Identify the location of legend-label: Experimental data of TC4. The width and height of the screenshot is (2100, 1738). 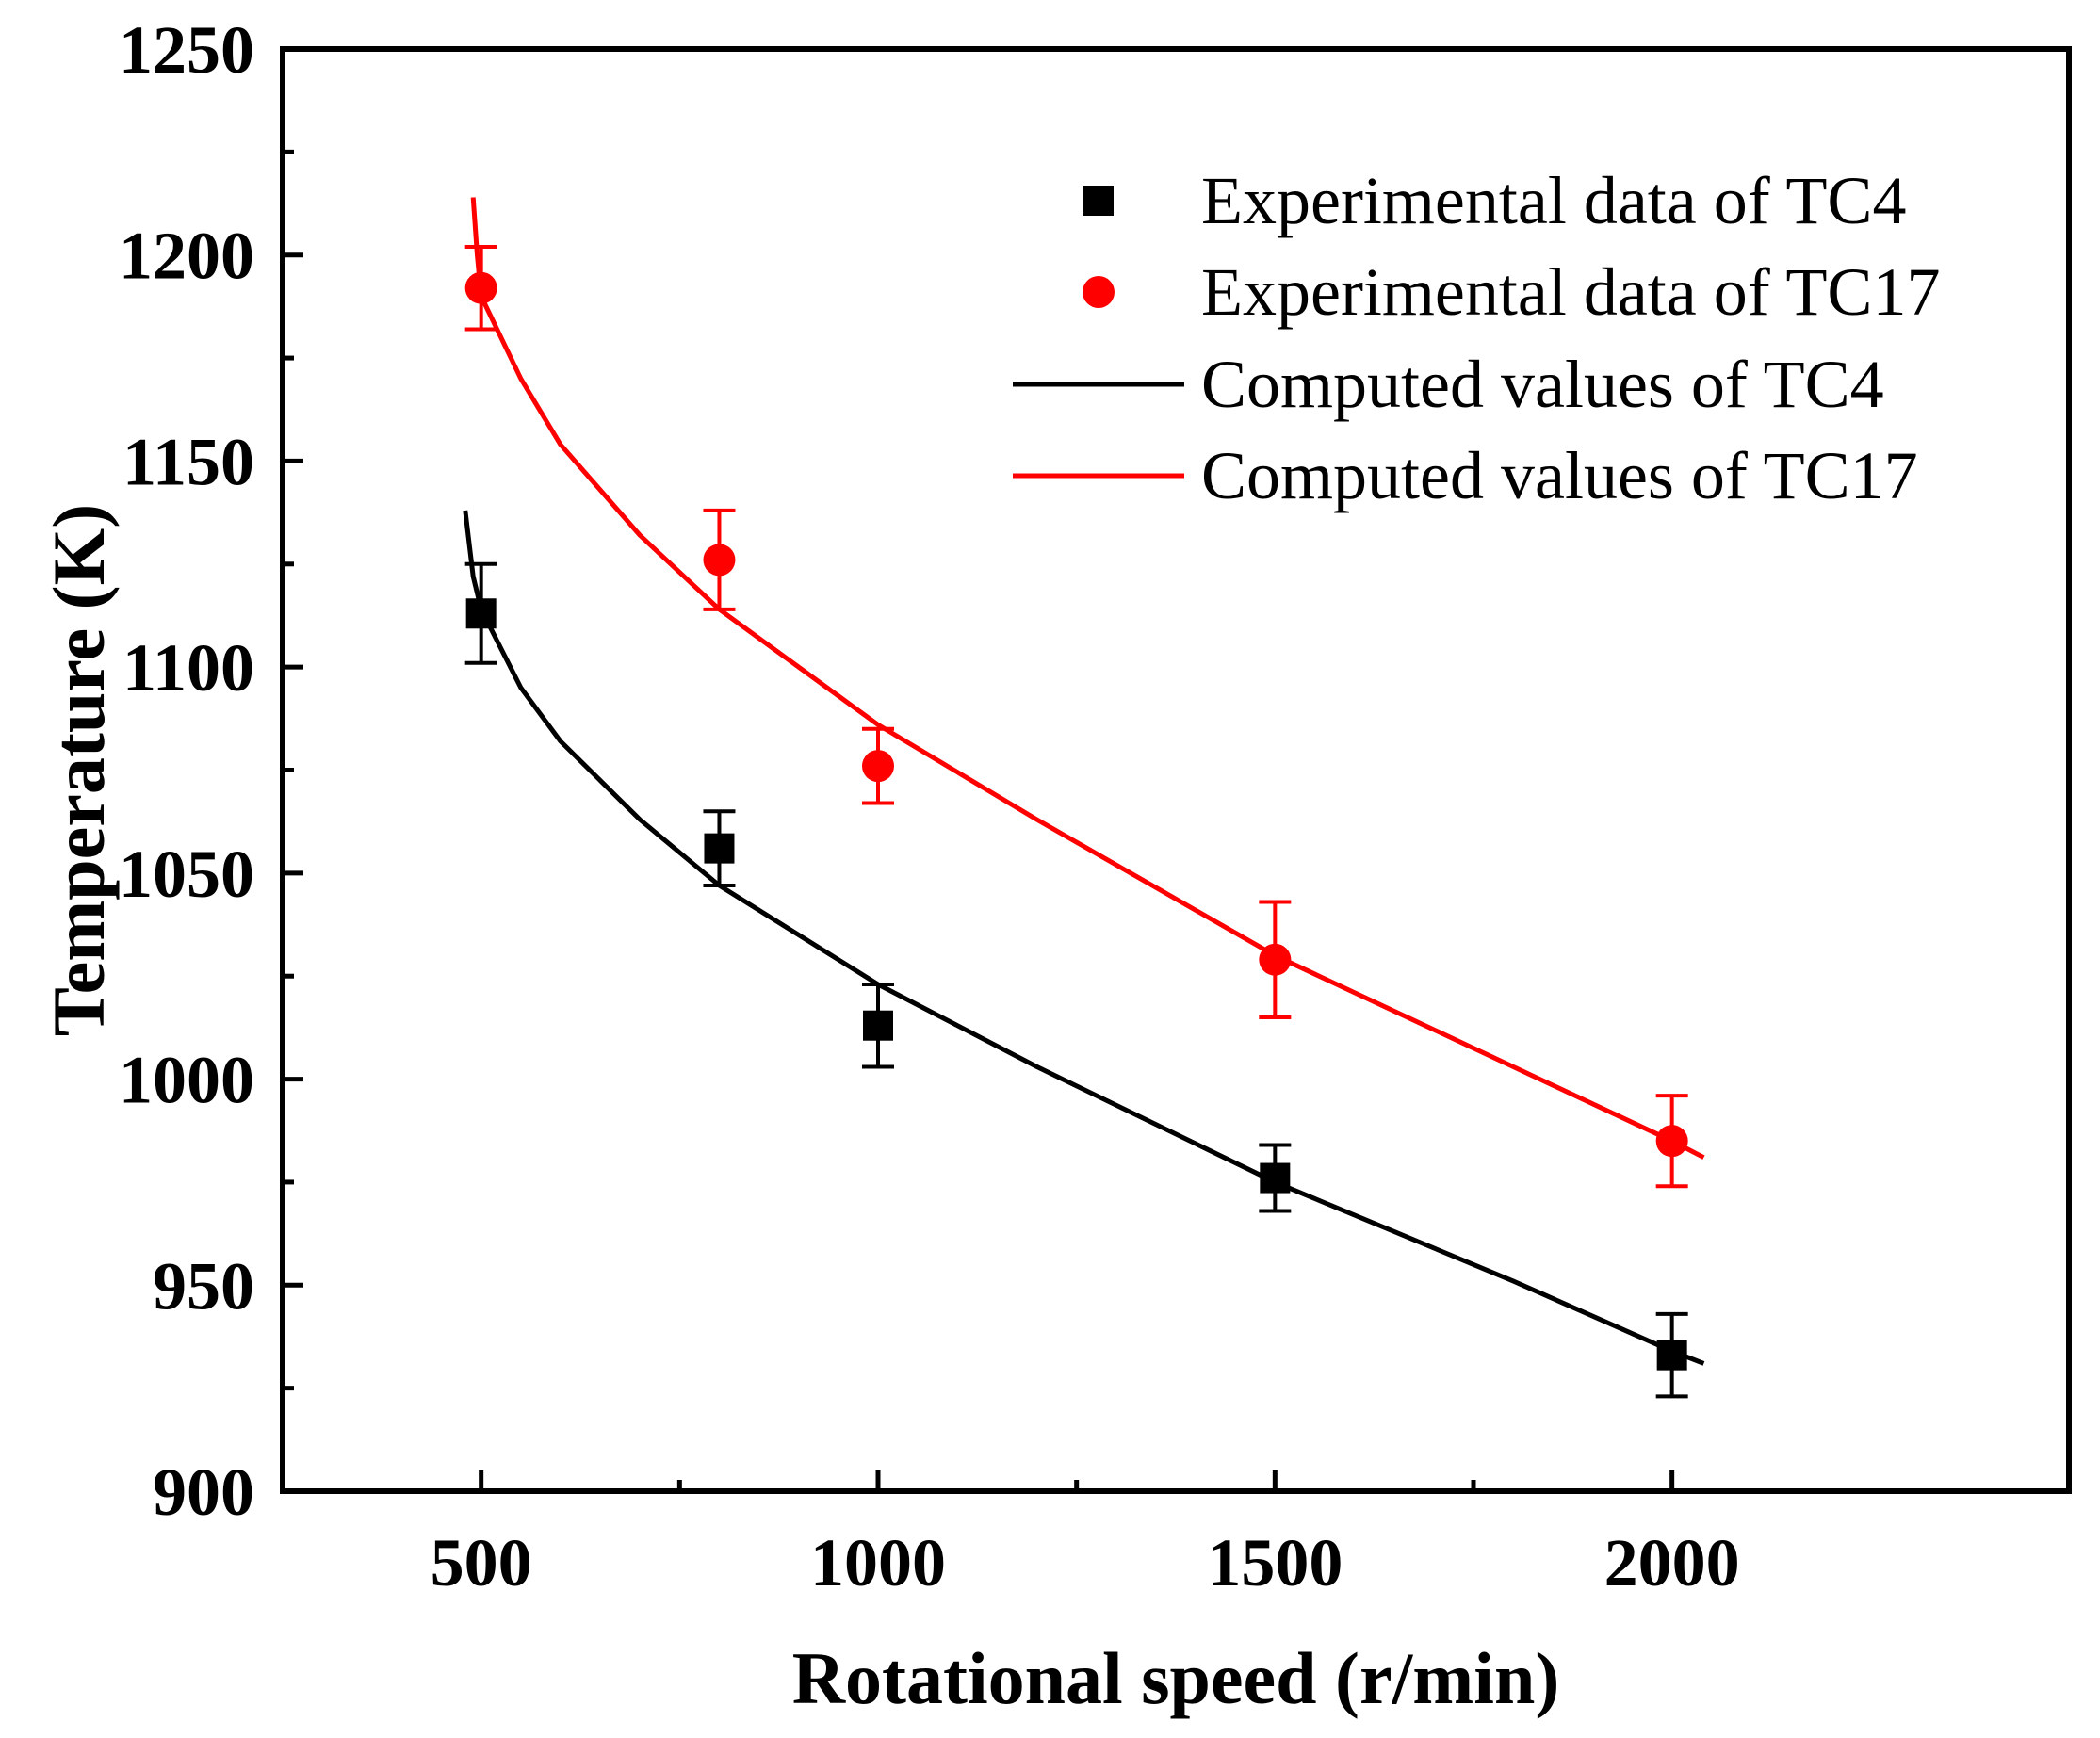
(1553, 200).